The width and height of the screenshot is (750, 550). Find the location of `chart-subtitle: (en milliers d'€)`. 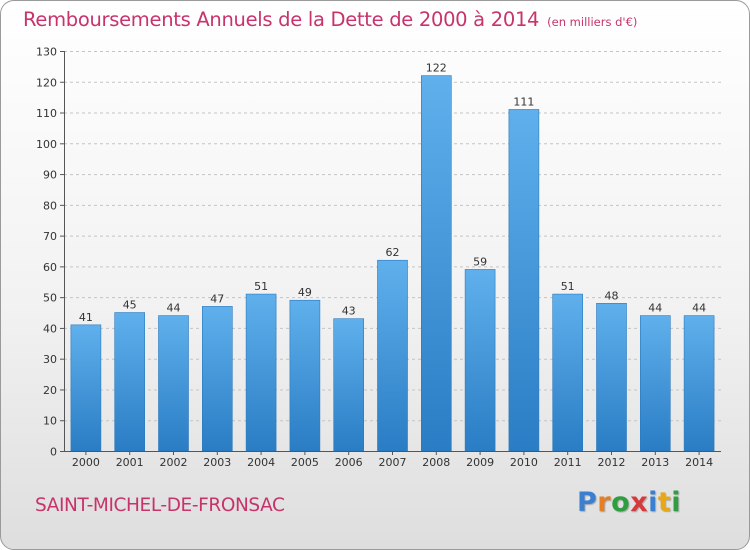

chart-subtitle: (en milliers d'€) is located at coordinates (592, 22).